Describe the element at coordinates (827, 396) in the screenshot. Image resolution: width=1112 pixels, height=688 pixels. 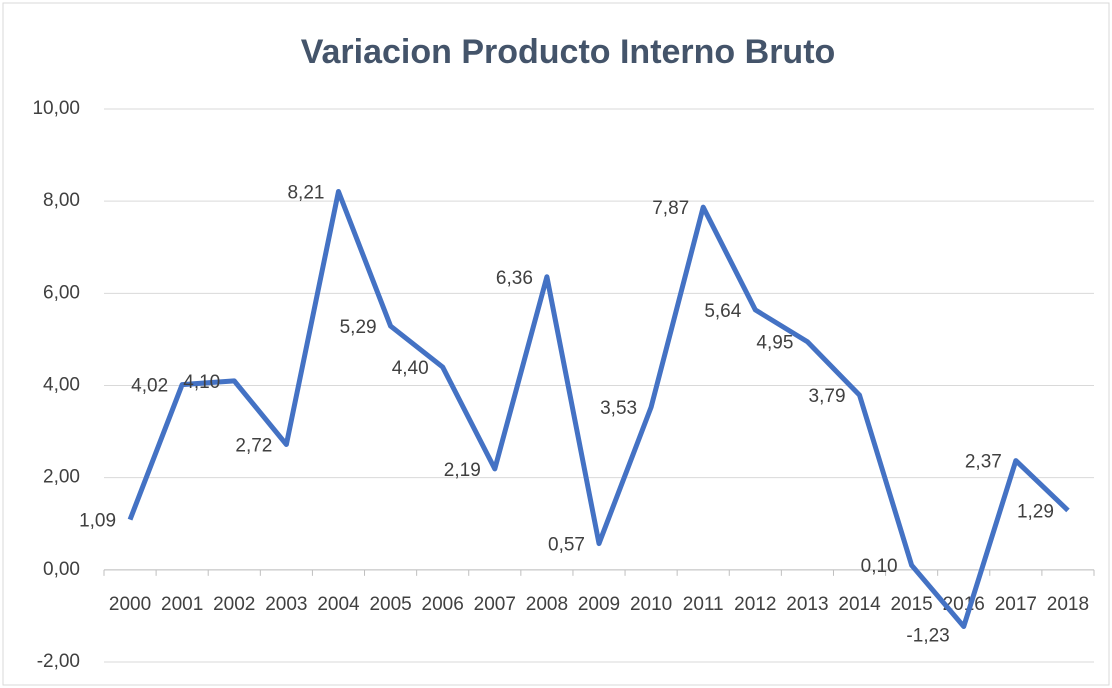
I see `data-label: 3,79` at that location.